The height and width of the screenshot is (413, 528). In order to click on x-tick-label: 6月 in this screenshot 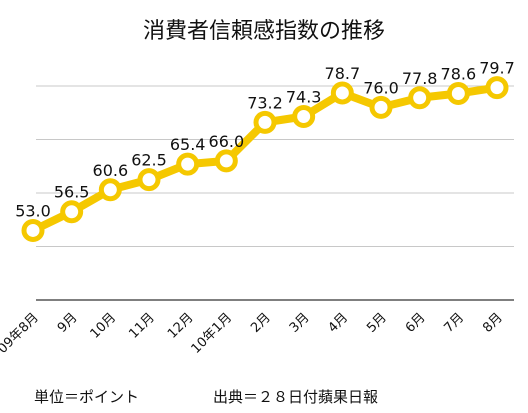, I will do `click(416, 323)`.